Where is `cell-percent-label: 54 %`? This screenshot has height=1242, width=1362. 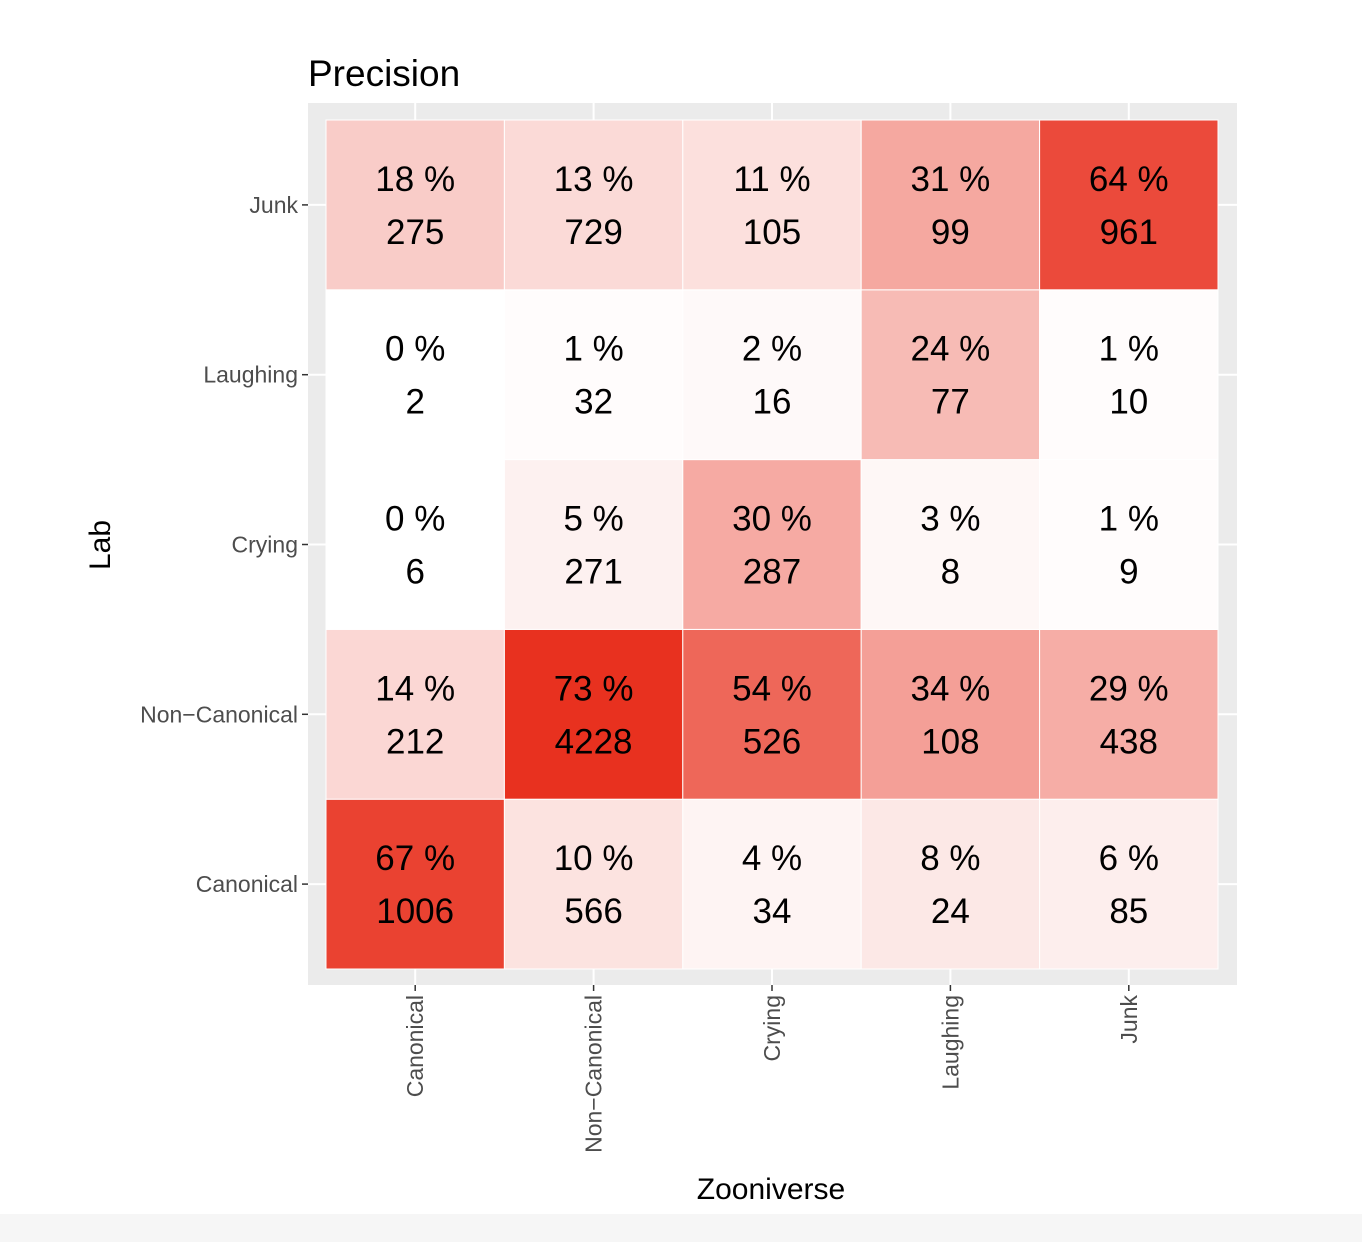 cell-percent-label: 54 % is located at coordinates (772, 688).